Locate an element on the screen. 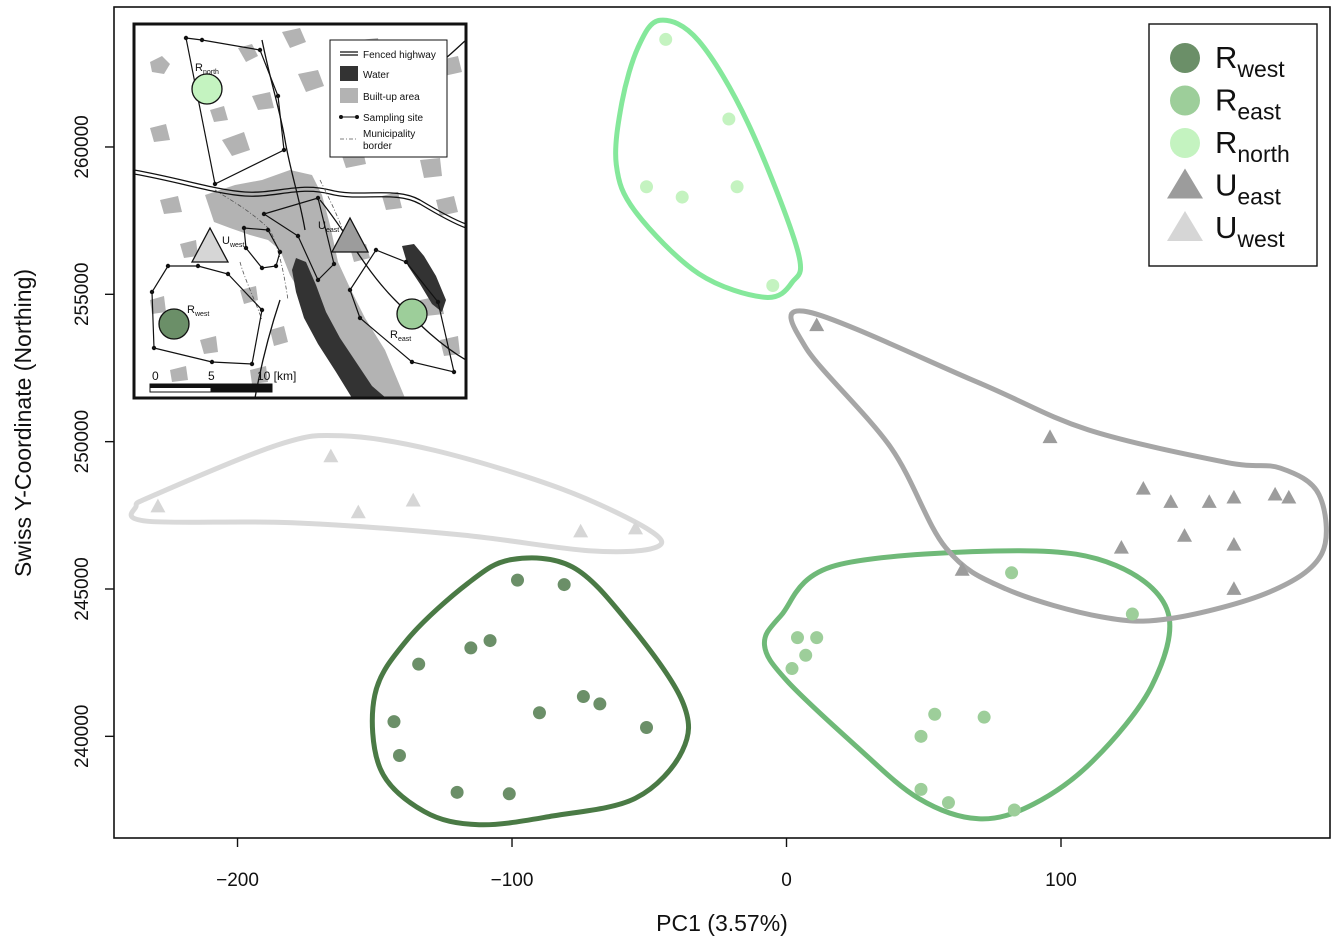  inset-legend-border2: border is located at coordinates (378, 146).